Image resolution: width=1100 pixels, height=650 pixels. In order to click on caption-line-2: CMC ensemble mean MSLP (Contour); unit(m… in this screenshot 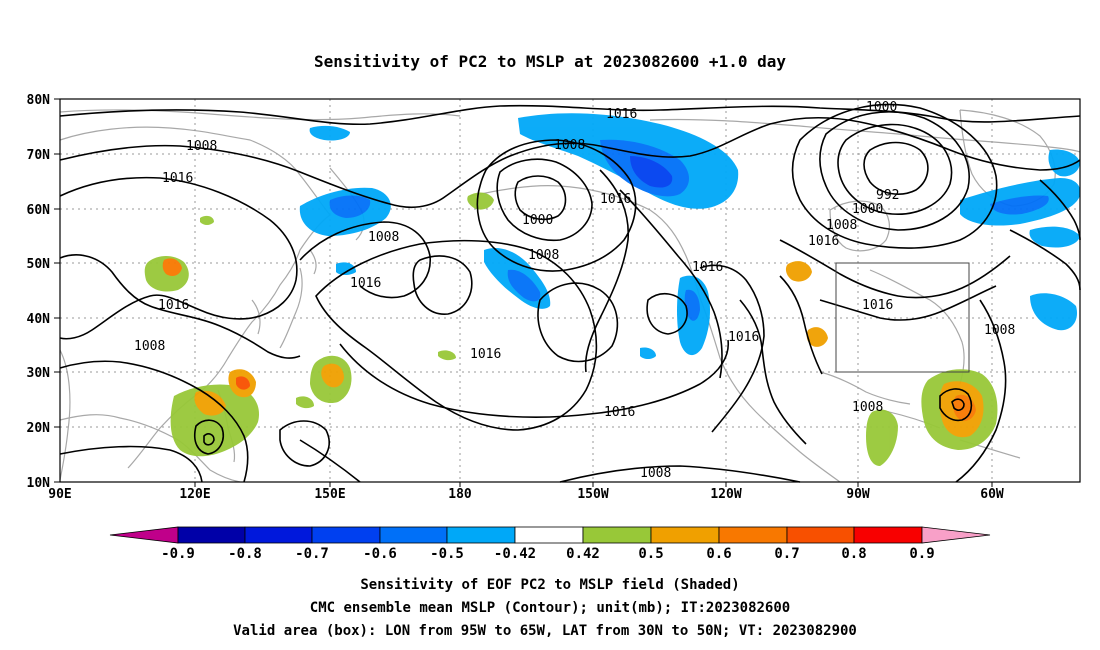, I will do `click(550, 608)`.